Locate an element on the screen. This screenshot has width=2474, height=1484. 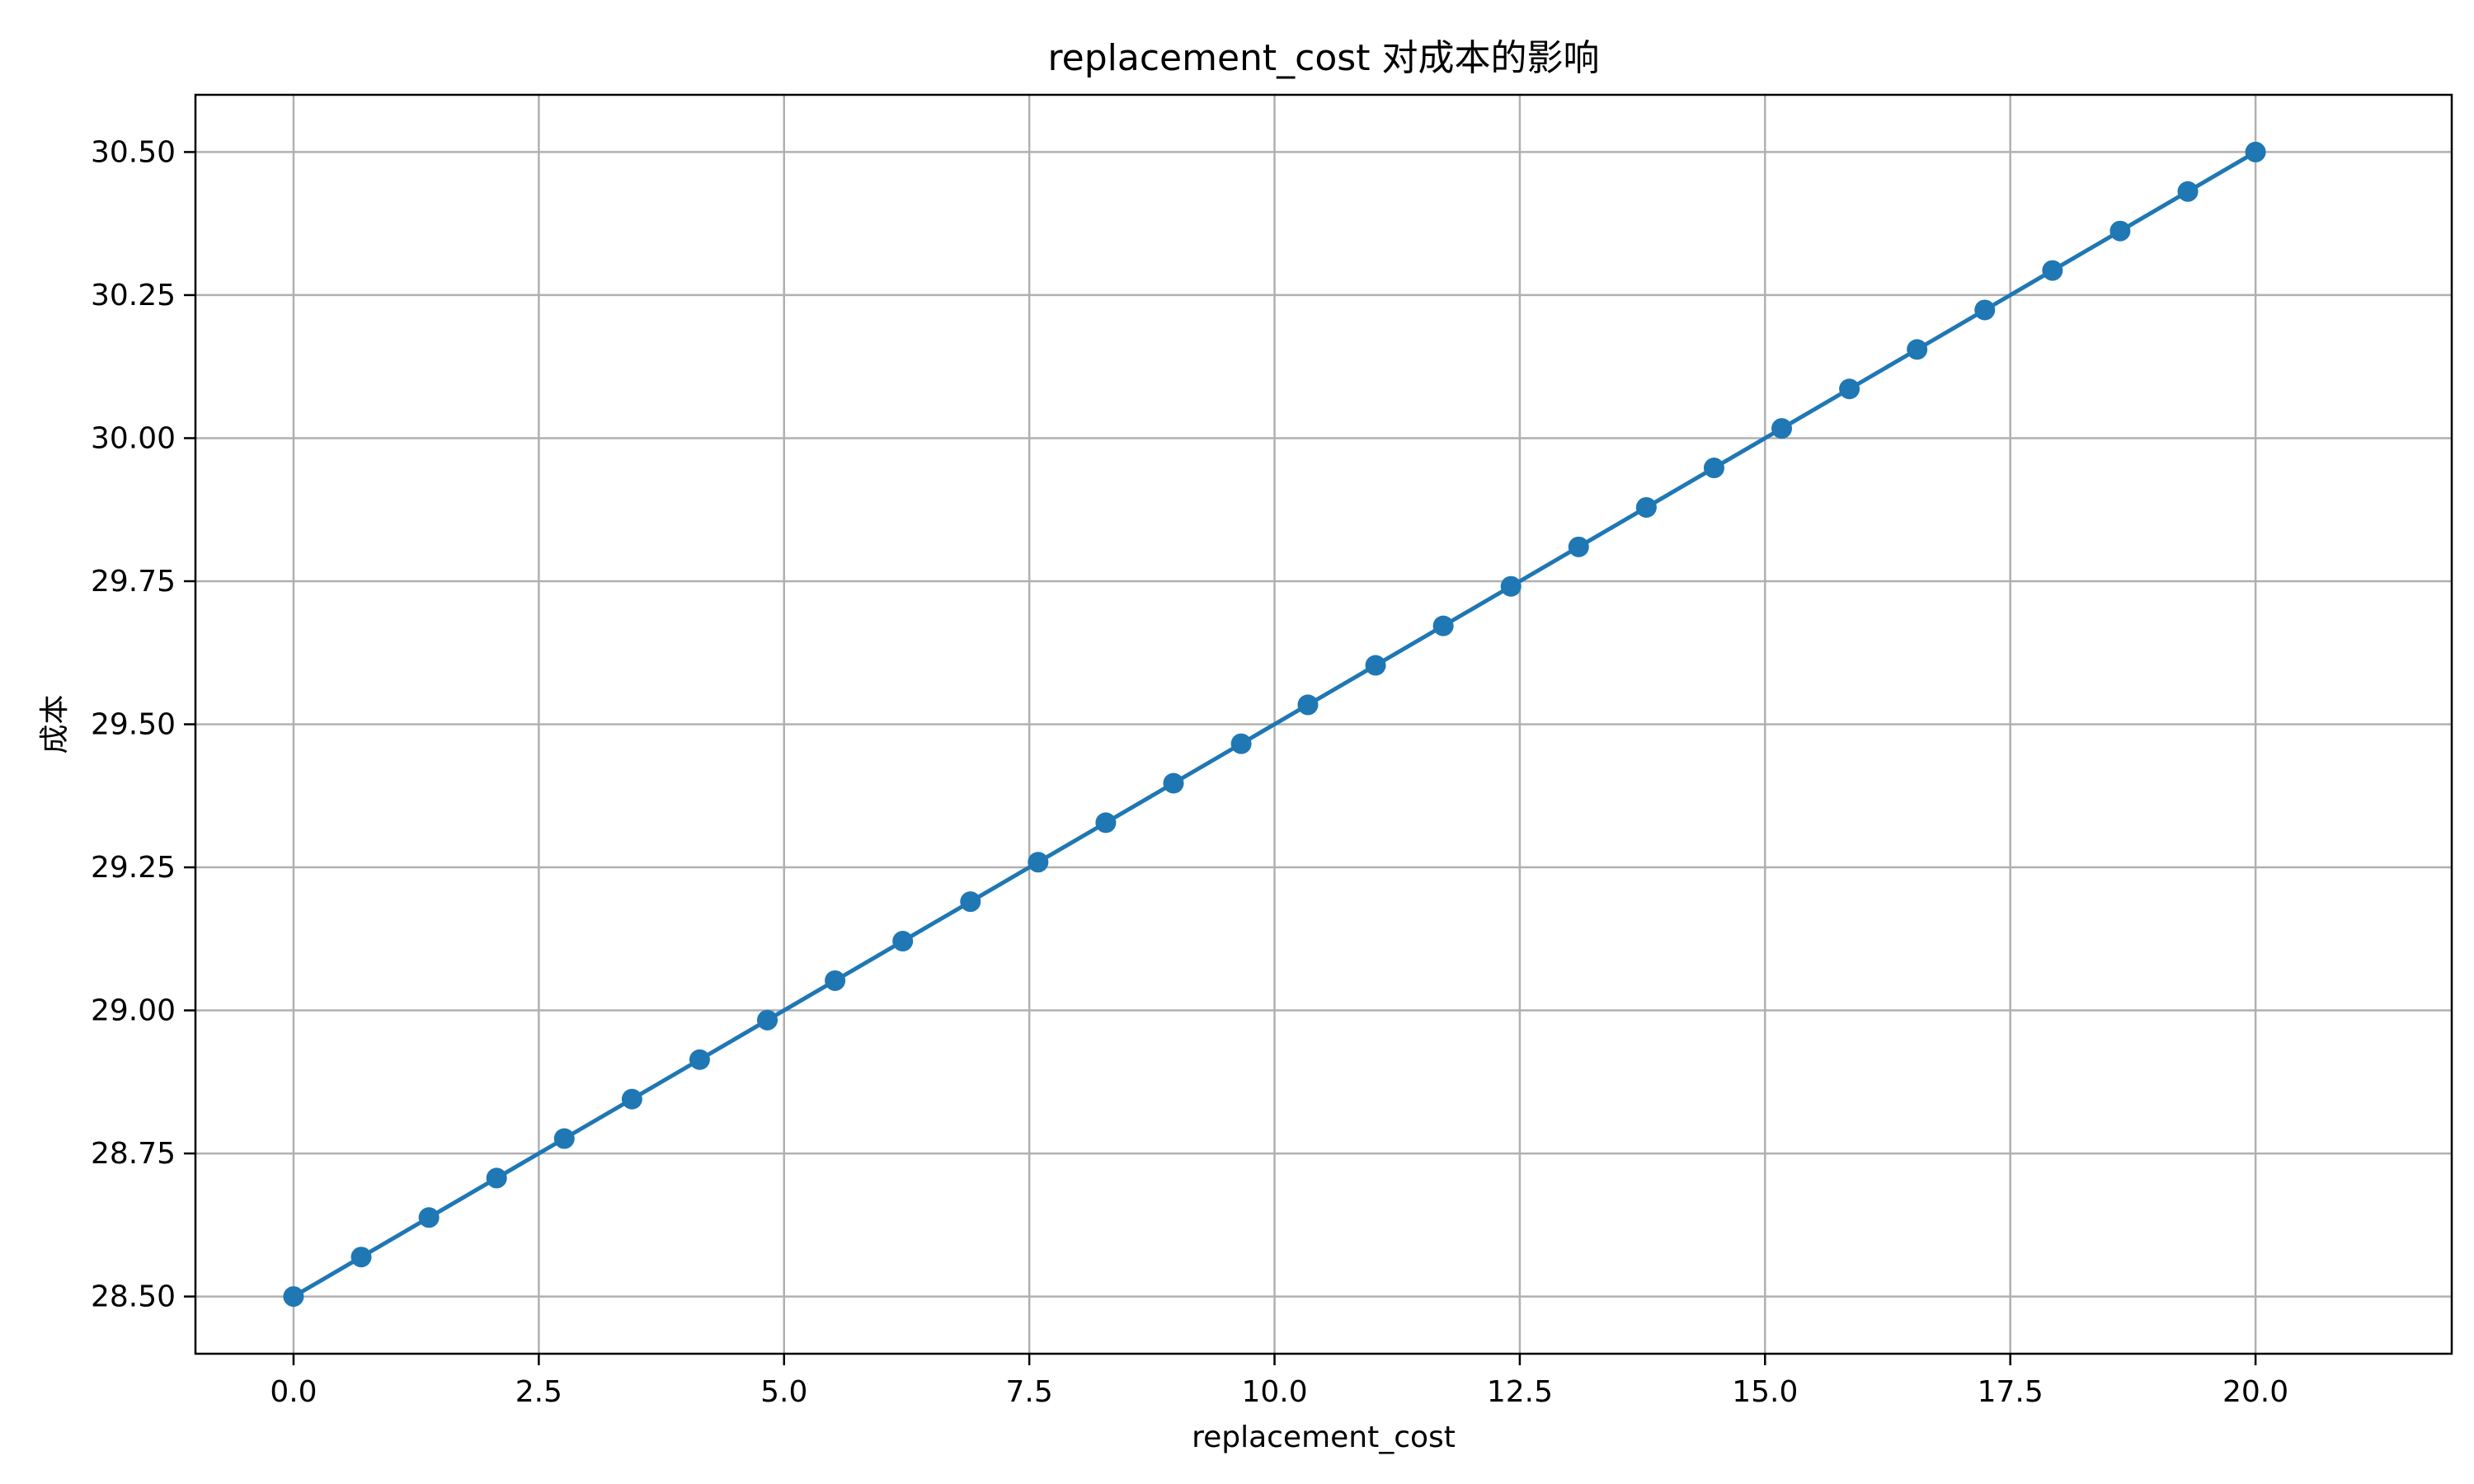
y-tick-label: 29.75 is located at coordinates (133, 582).